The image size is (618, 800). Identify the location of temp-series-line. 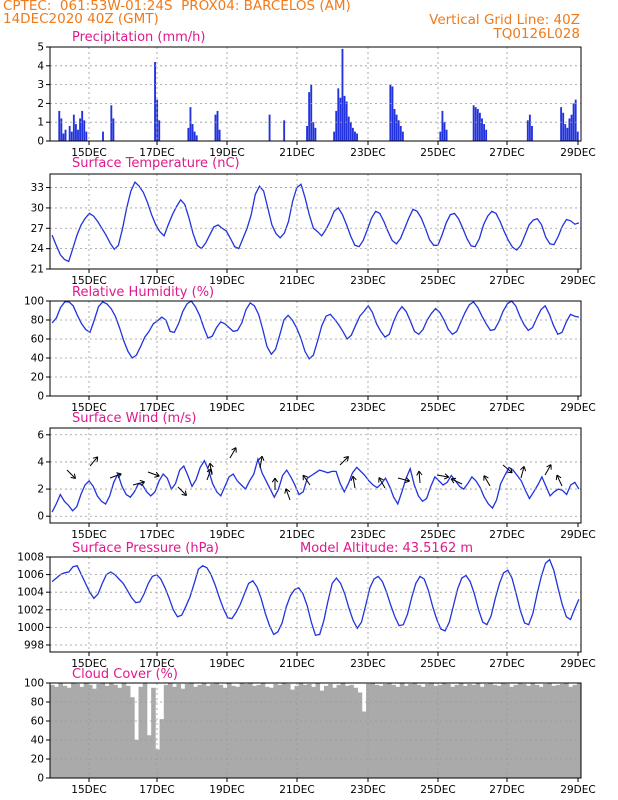
(315, 221).